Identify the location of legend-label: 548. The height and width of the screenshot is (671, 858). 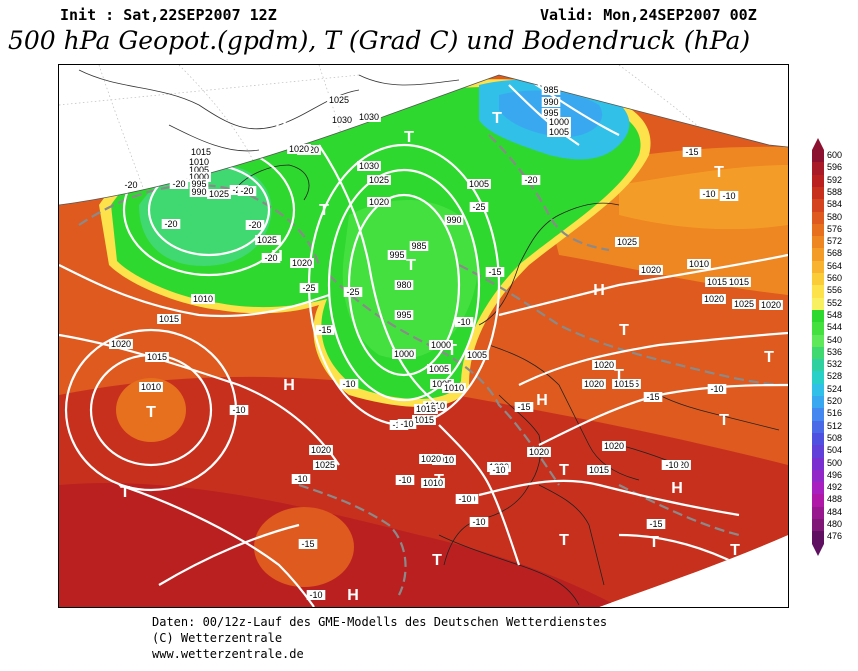
(835, 314).